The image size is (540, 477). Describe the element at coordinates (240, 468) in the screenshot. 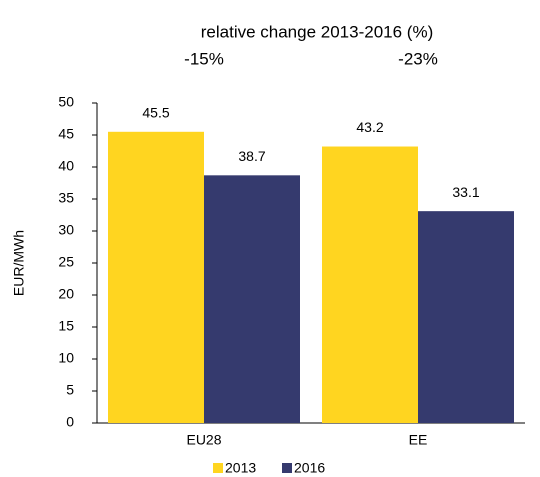

I see `legend-label: 2013` at that location.